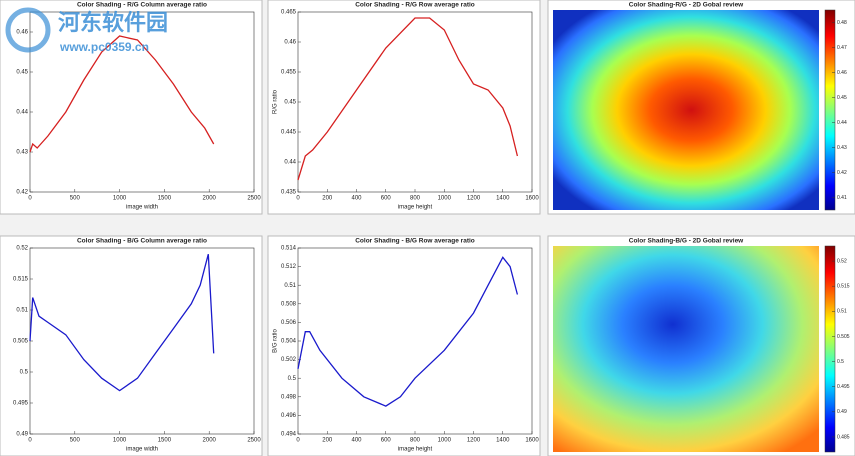 The height and width of the screenshot is (456, 855). Describe the element at coordinates (842, 148) in the screenshot. I see `colorbar-tick-label: 0.43` at that location.